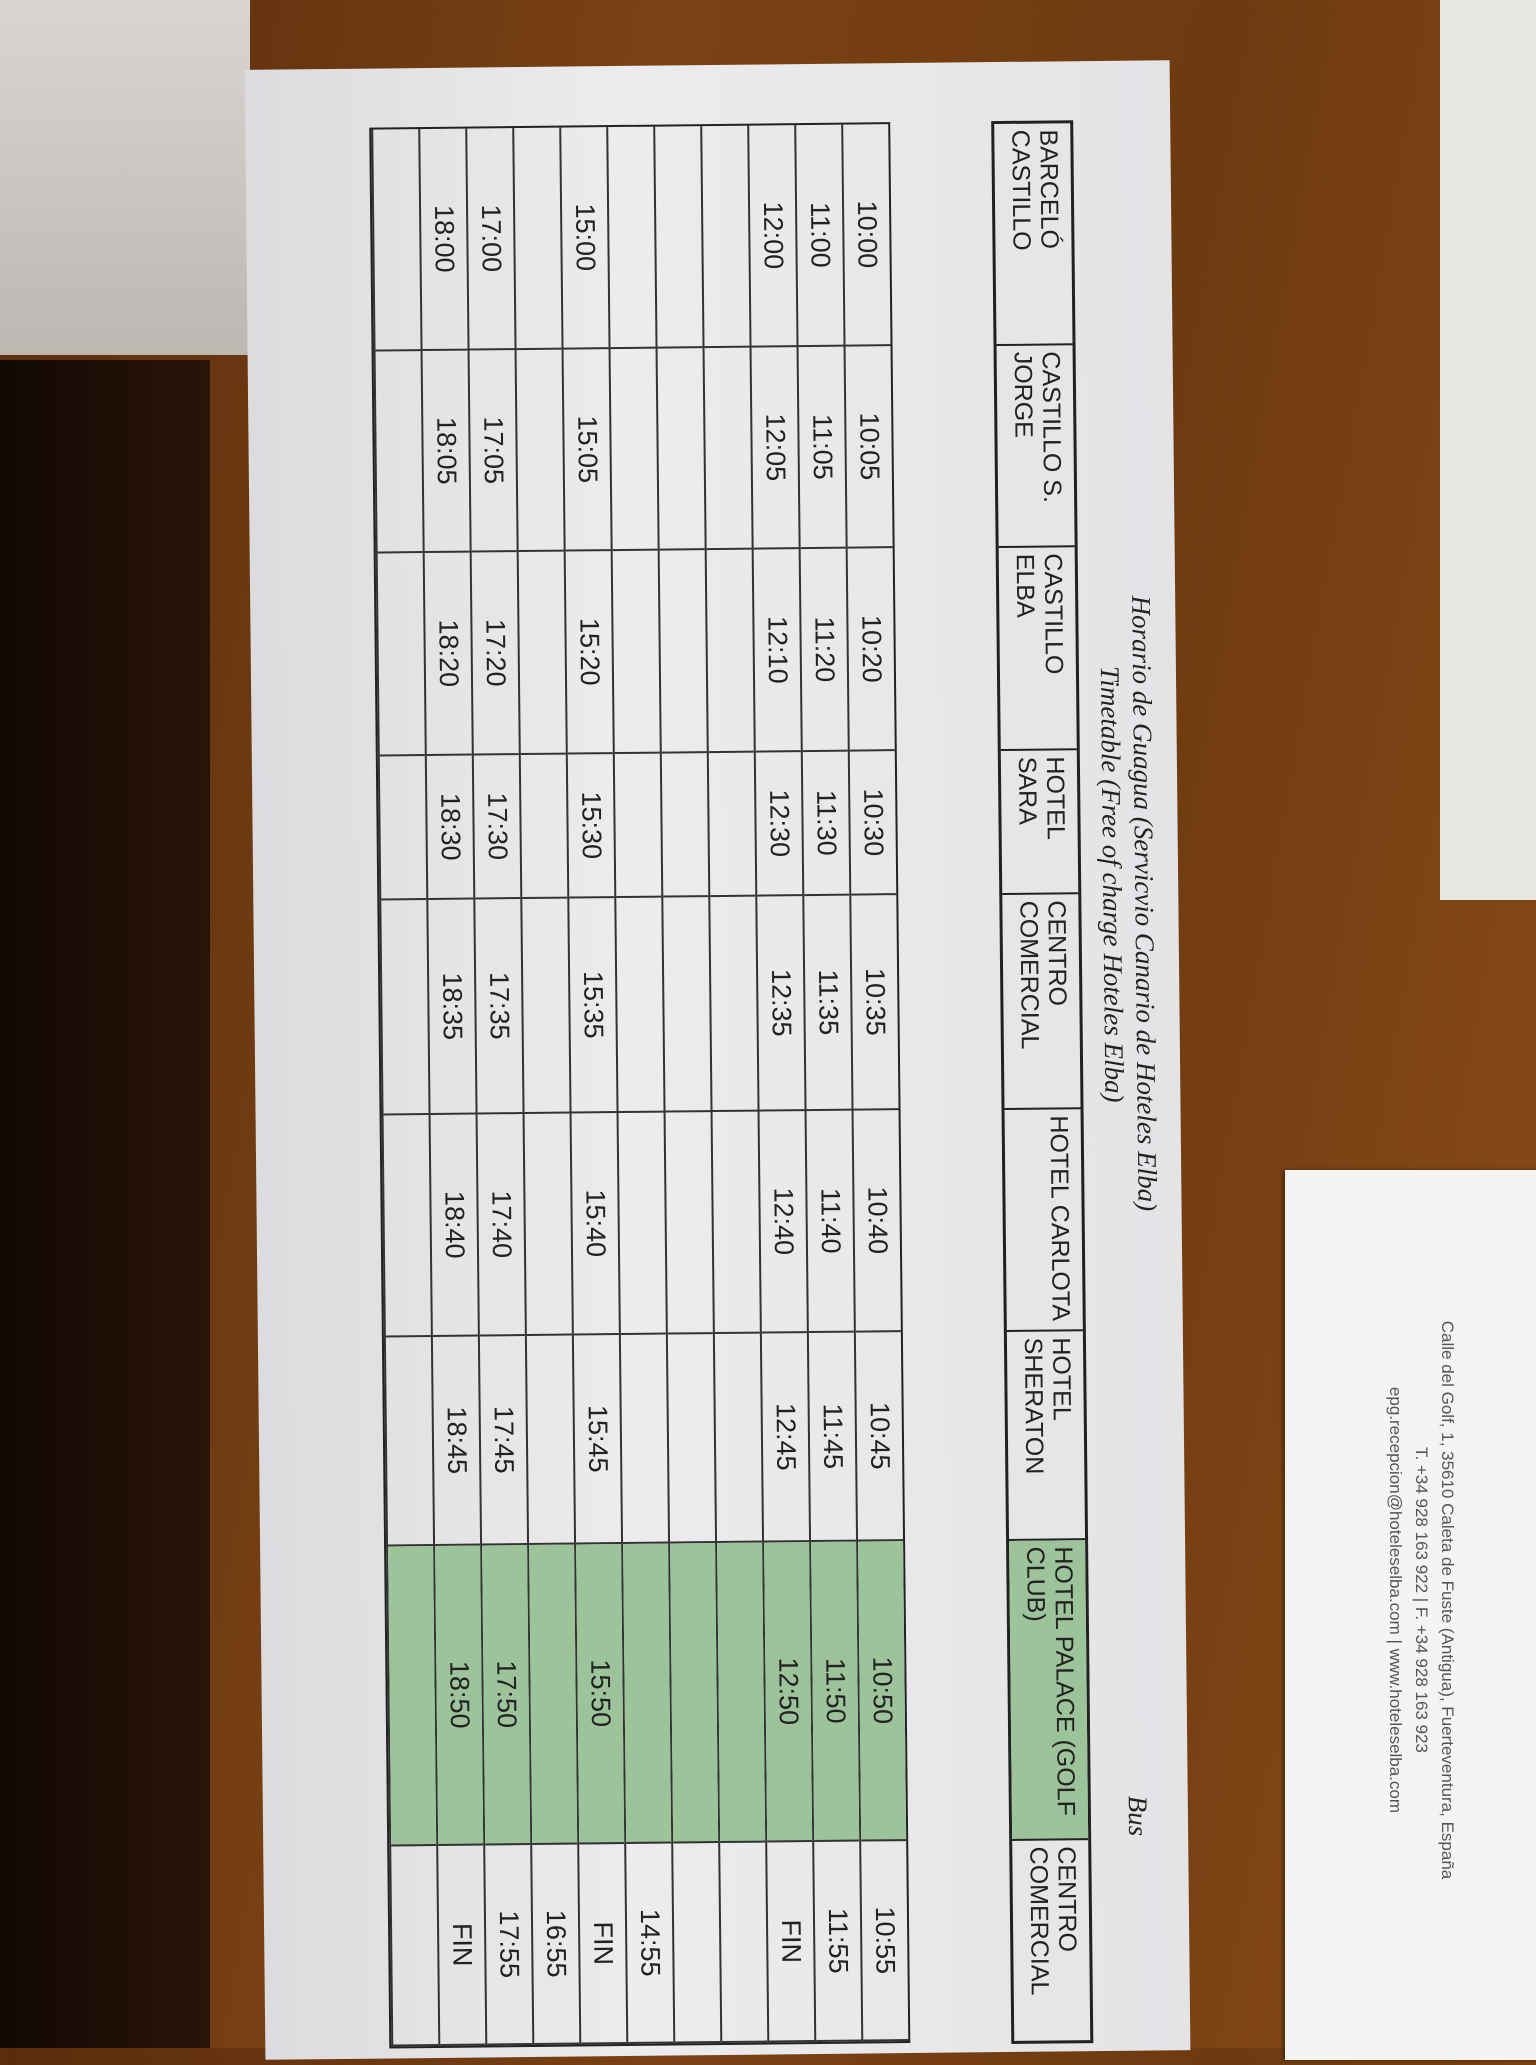  Describe the element at coordinates (597, 1440) in the screenshot. I see `time-cell: 15:45` at that location.